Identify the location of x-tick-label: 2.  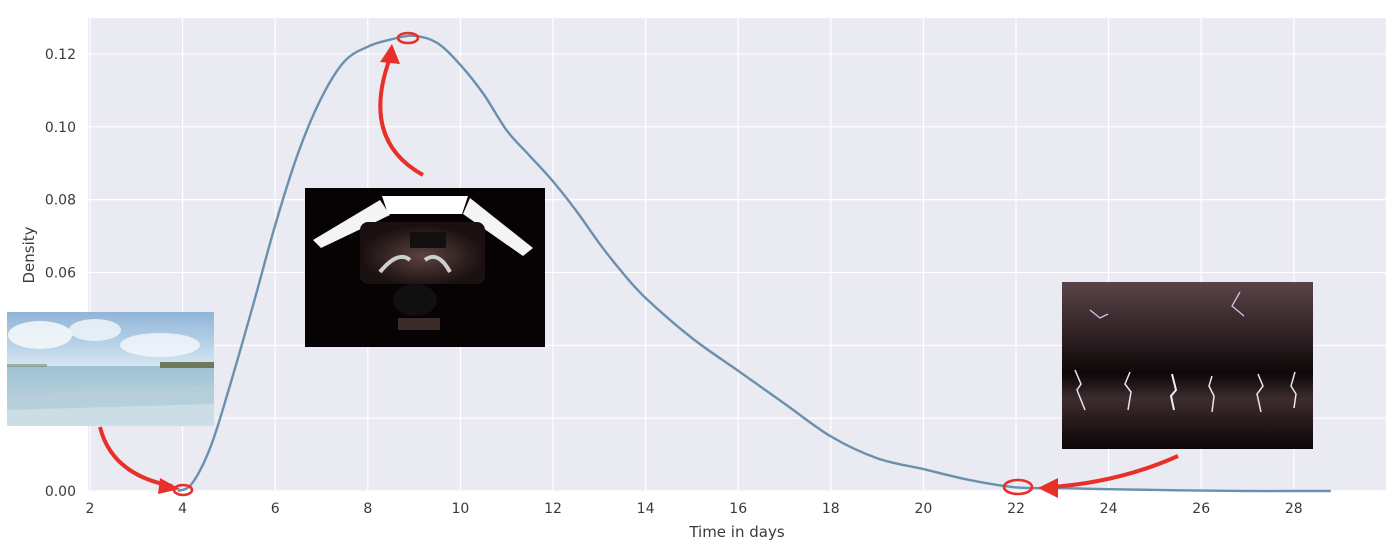
(90, 509).